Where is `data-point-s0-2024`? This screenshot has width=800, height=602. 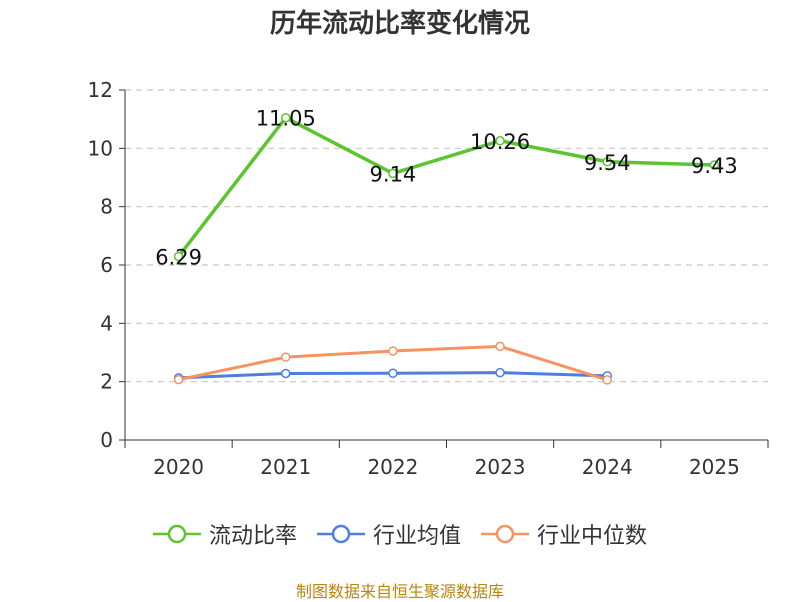 data-point-s0-2024 is located at coordinates (607, 162).